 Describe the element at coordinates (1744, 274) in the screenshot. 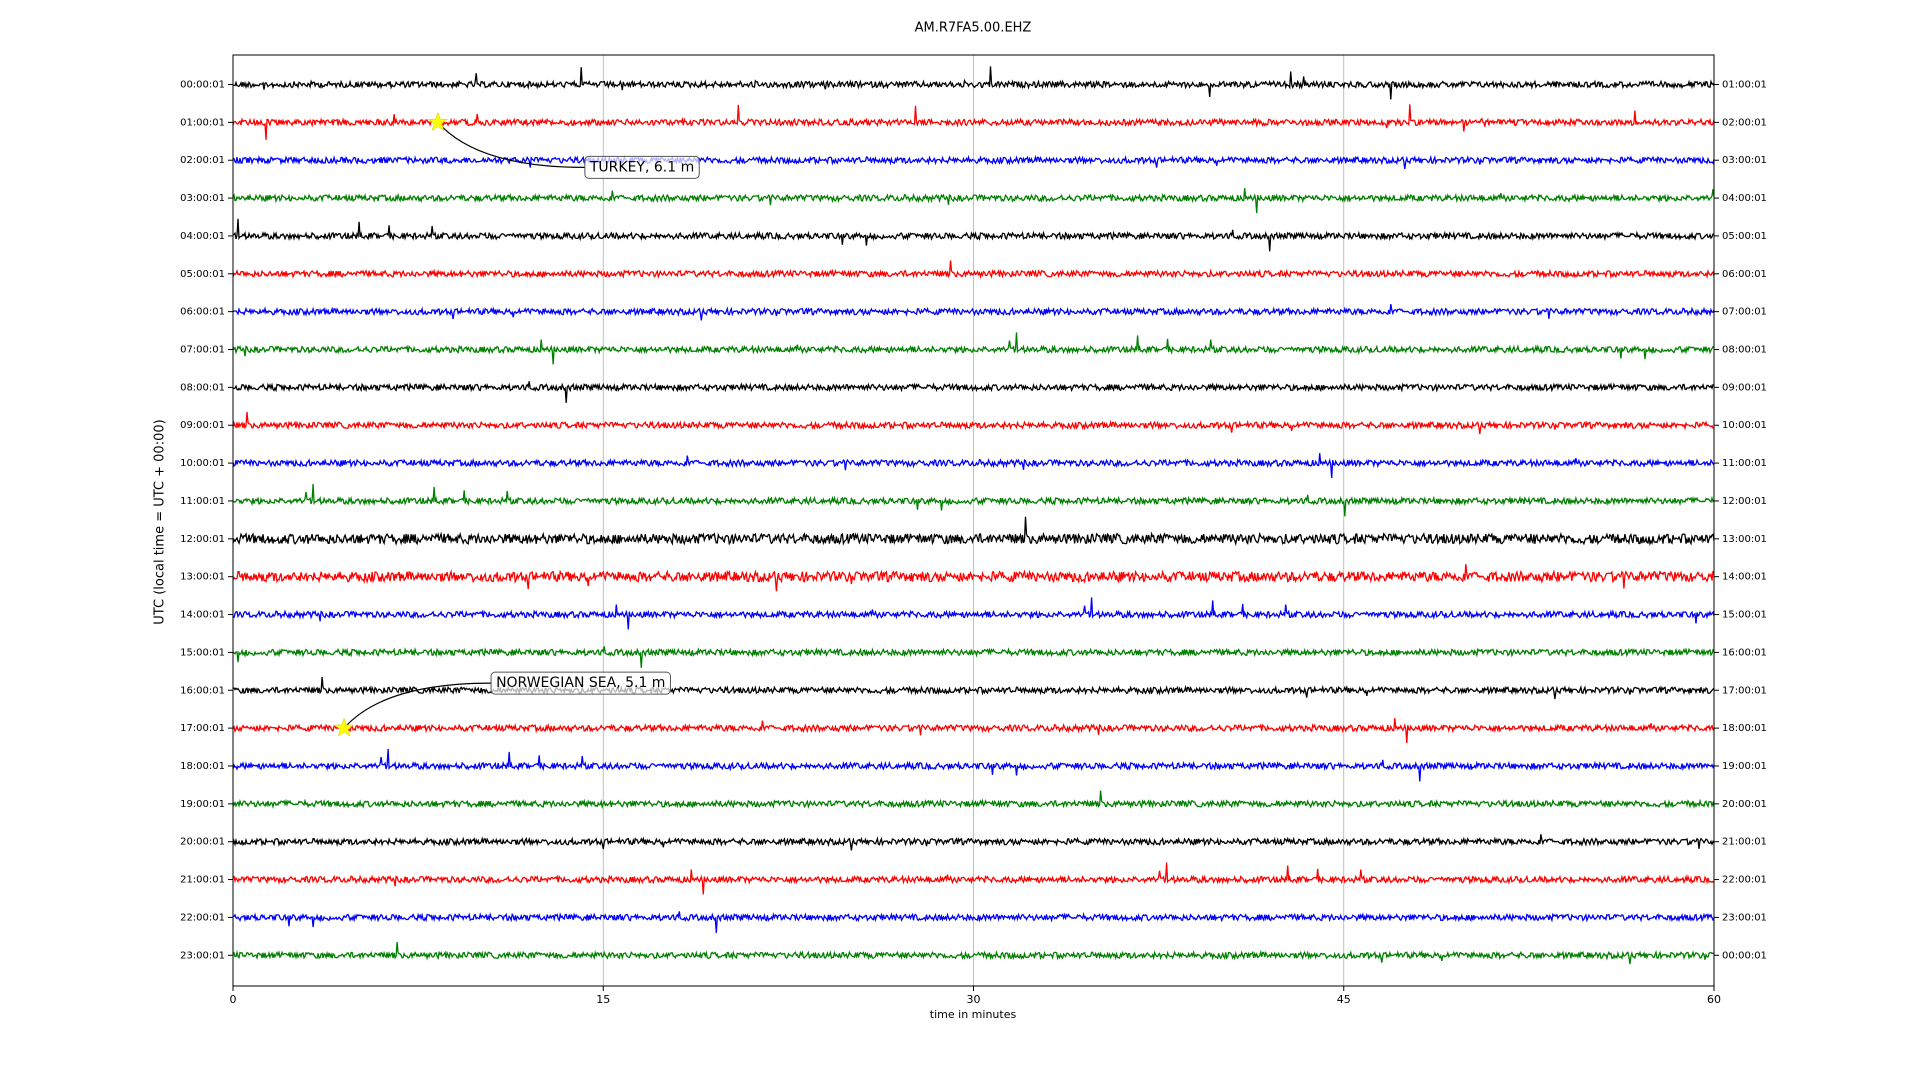

I see `y-tick-label-right: 06:00:01` at that location.